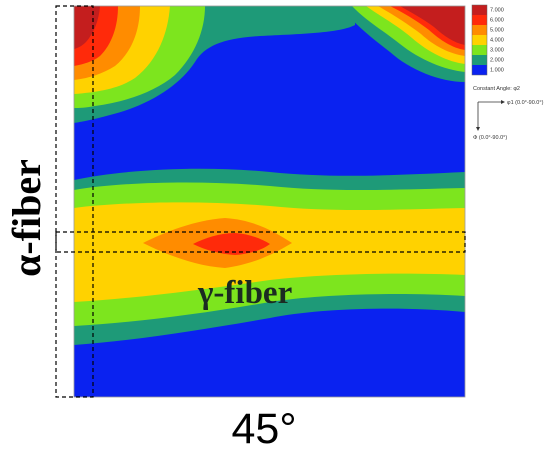 This screenshot has width=550, height=451. I want to click on phi1-arrowhead-icon, so click(503, 102).